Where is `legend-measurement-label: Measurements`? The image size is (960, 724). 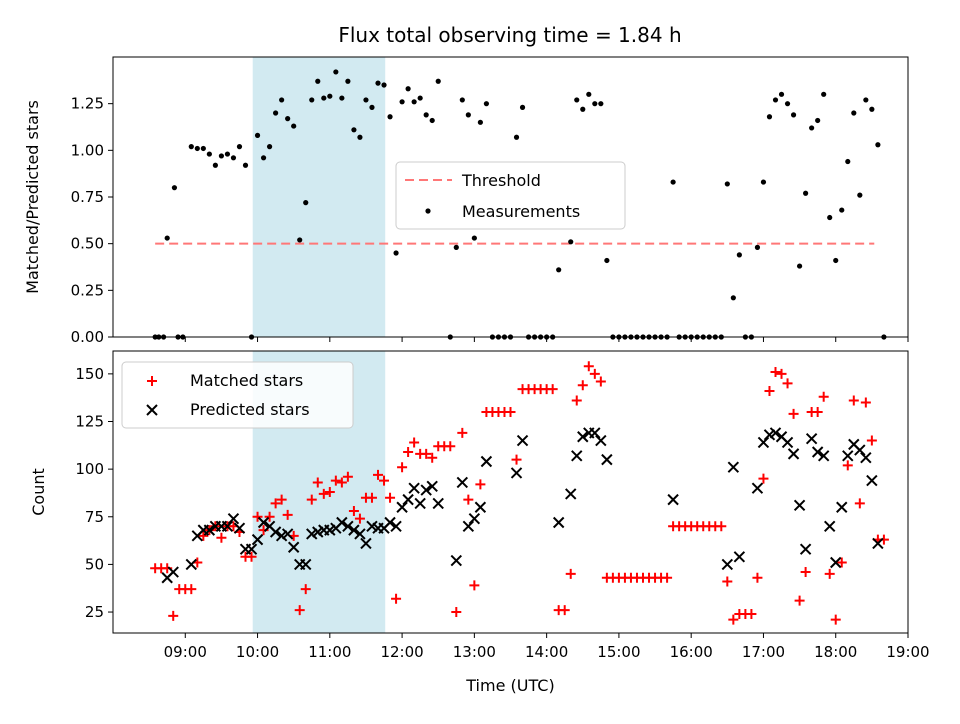
legend-measurement-label: Measurements is located at coordinates (521, 211).